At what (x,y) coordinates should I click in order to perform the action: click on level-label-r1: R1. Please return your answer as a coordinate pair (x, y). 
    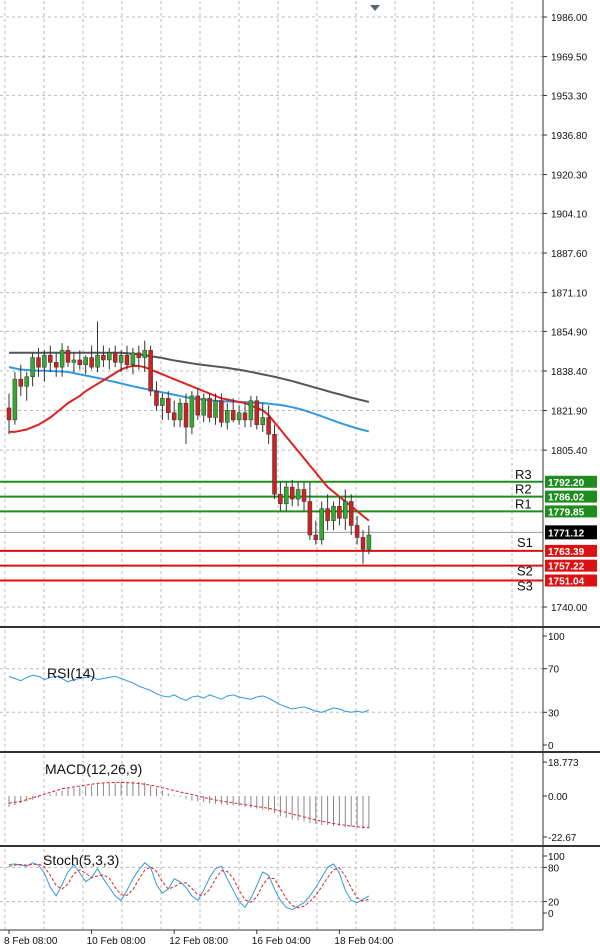
    Looking at the image, I should click on (523, 503).